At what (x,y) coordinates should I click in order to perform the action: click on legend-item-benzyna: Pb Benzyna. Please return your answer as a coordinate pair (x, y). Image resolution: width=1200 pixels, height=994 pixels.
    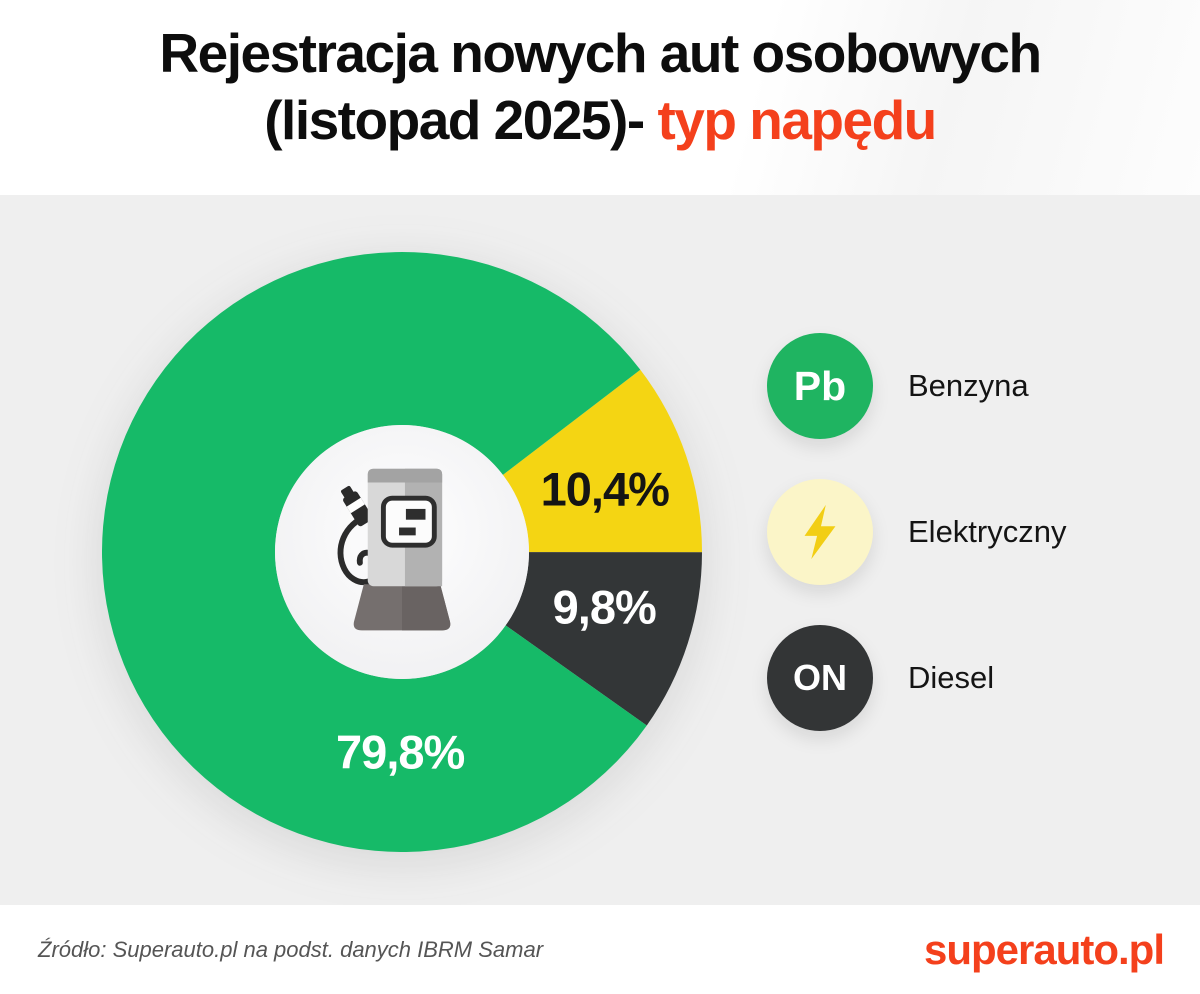
    Looking at the image, I should click on (916, 386).